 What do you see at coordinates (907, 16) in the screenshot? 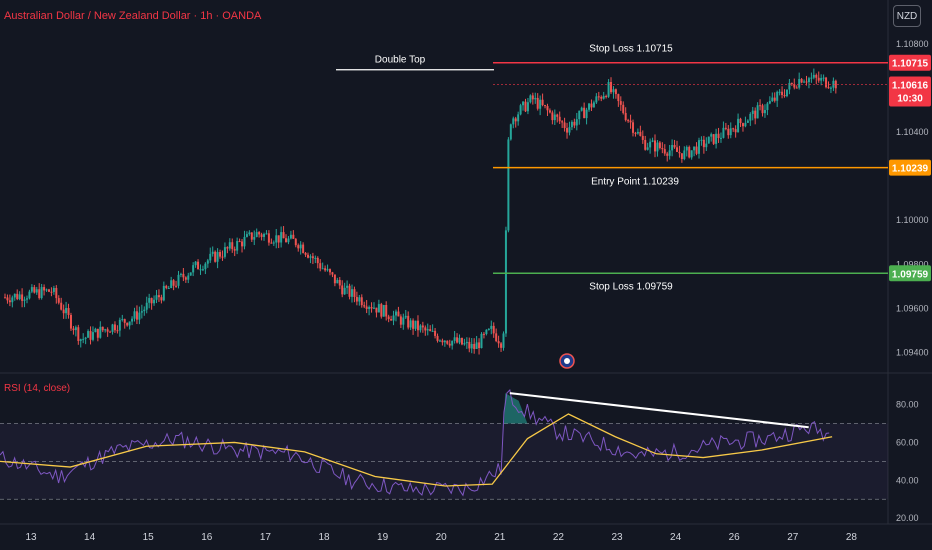
I see `currency-button: NZD` at bounding box center [907, 16].